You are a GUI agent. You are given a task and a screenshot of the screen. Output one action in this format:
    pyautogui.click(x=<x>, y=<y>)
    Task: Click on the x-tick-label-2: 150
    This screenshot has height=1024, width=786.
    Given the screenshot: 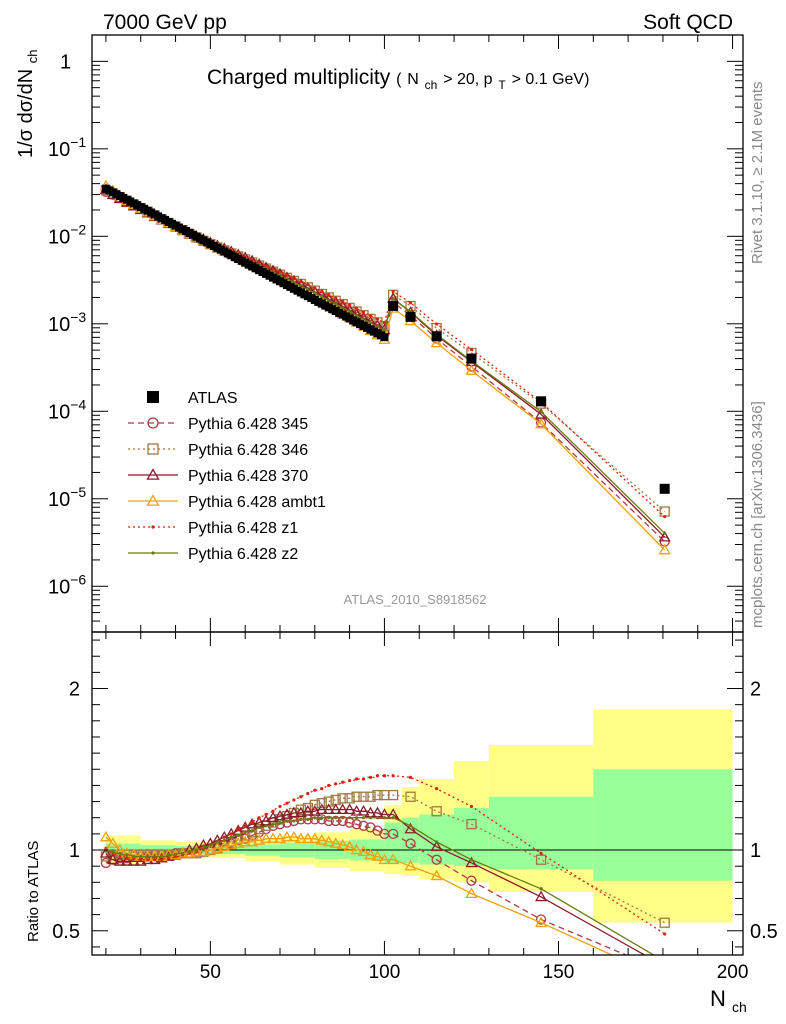 What is the action you would take?
    pyautogui.click(x=559, y=972)
    